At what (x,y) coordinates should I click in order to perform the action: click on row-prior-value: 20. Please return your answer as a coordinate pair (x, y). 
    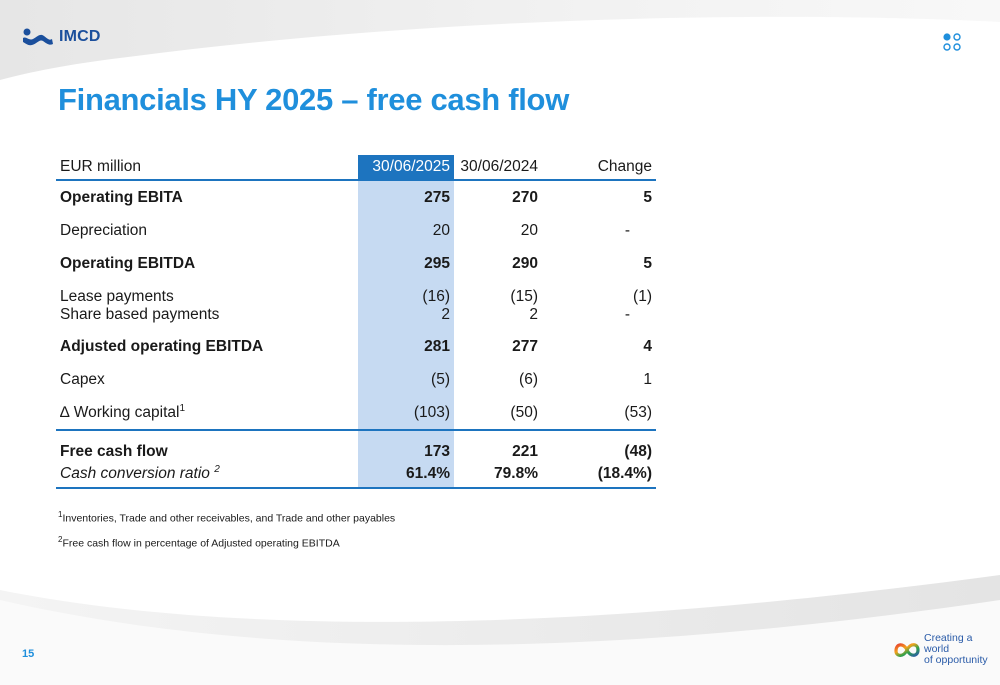
    Looking at the image, I should click on (529, 230).